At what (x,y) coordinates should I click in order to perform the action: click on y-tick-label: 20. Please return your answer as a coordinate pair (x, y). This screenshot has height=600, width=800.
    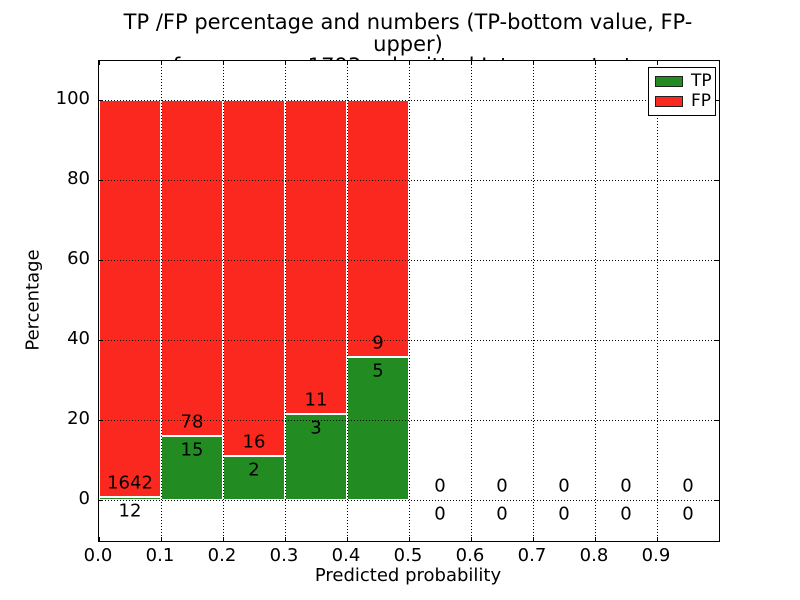
    Looking at the image, I should click on (78, 419).